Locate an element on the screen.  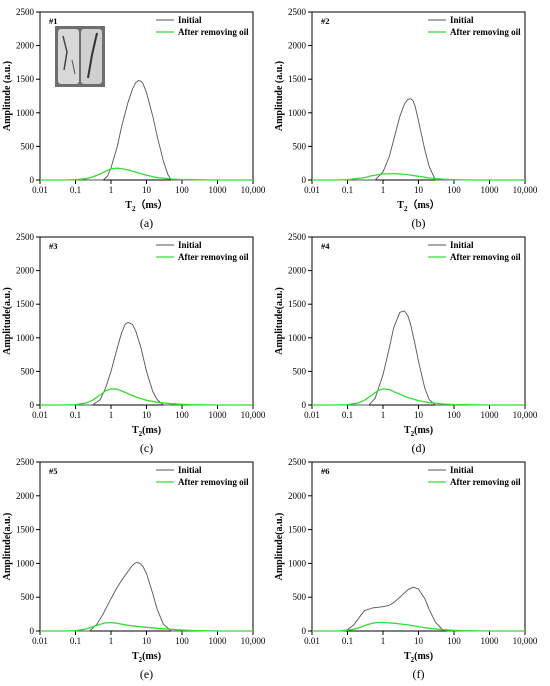
y-axis-label: Amplitude(a.u.) is located at coordinates (279, 547).